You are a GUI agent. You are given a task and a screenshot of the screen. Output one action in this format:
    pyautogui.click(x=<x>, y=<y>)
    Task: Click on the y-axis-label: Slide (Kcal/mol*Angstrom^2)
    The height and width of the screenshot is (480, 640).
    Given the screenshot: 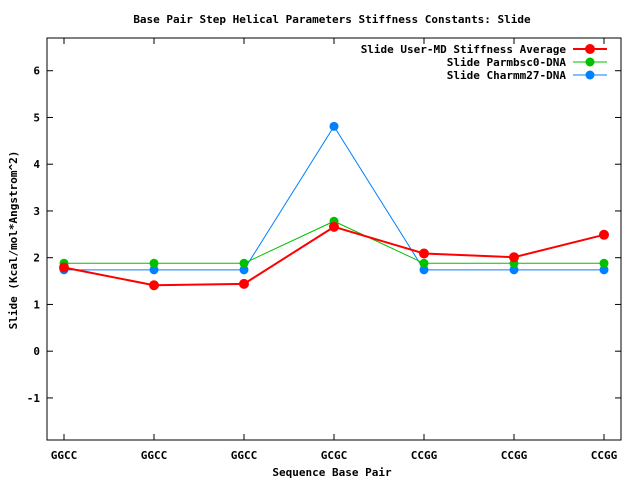 What is the action you would take?
    pyautogui.click(x=13, y=240)
    